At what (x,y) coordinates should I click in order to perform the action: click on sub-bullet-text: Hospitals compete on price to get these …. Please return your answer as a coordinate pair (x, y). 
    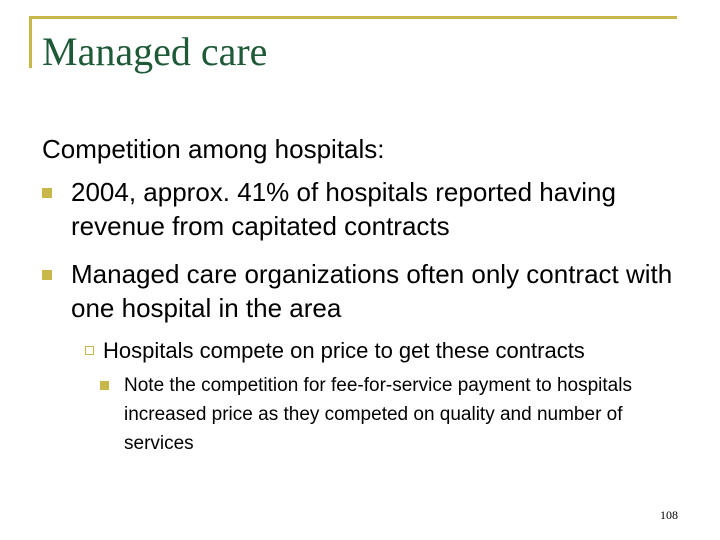
    Looking at the image, I should click on (344, 350).